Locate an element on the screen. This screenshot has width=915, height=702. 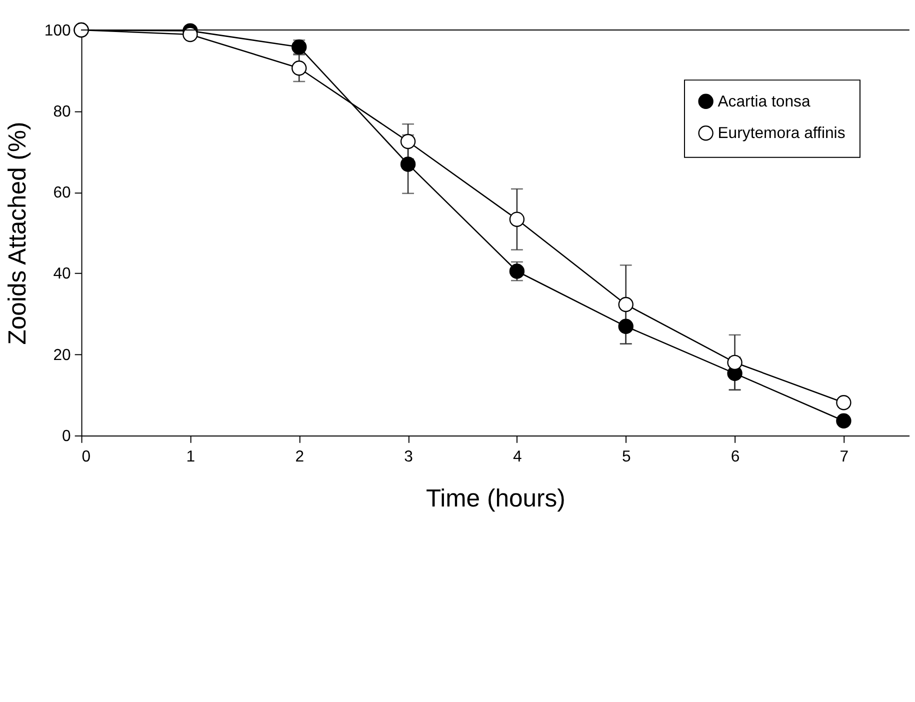
y-tick-label: 60 is located at coordinates (62, 193).